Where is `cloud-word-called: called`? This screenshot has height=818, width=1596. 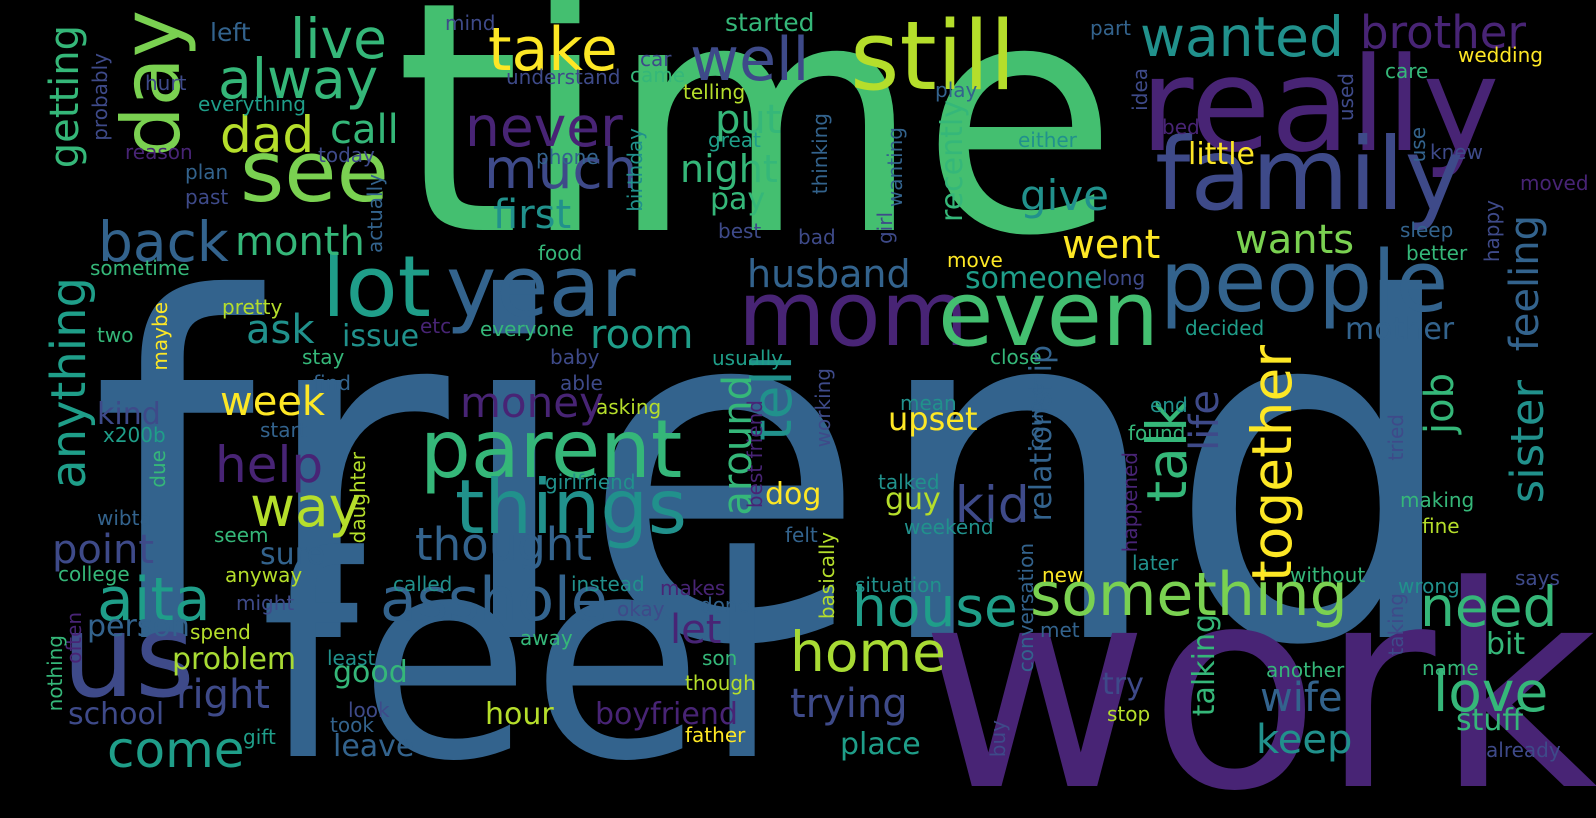 cloud-word-called: called is located at coordinates (423, 584).